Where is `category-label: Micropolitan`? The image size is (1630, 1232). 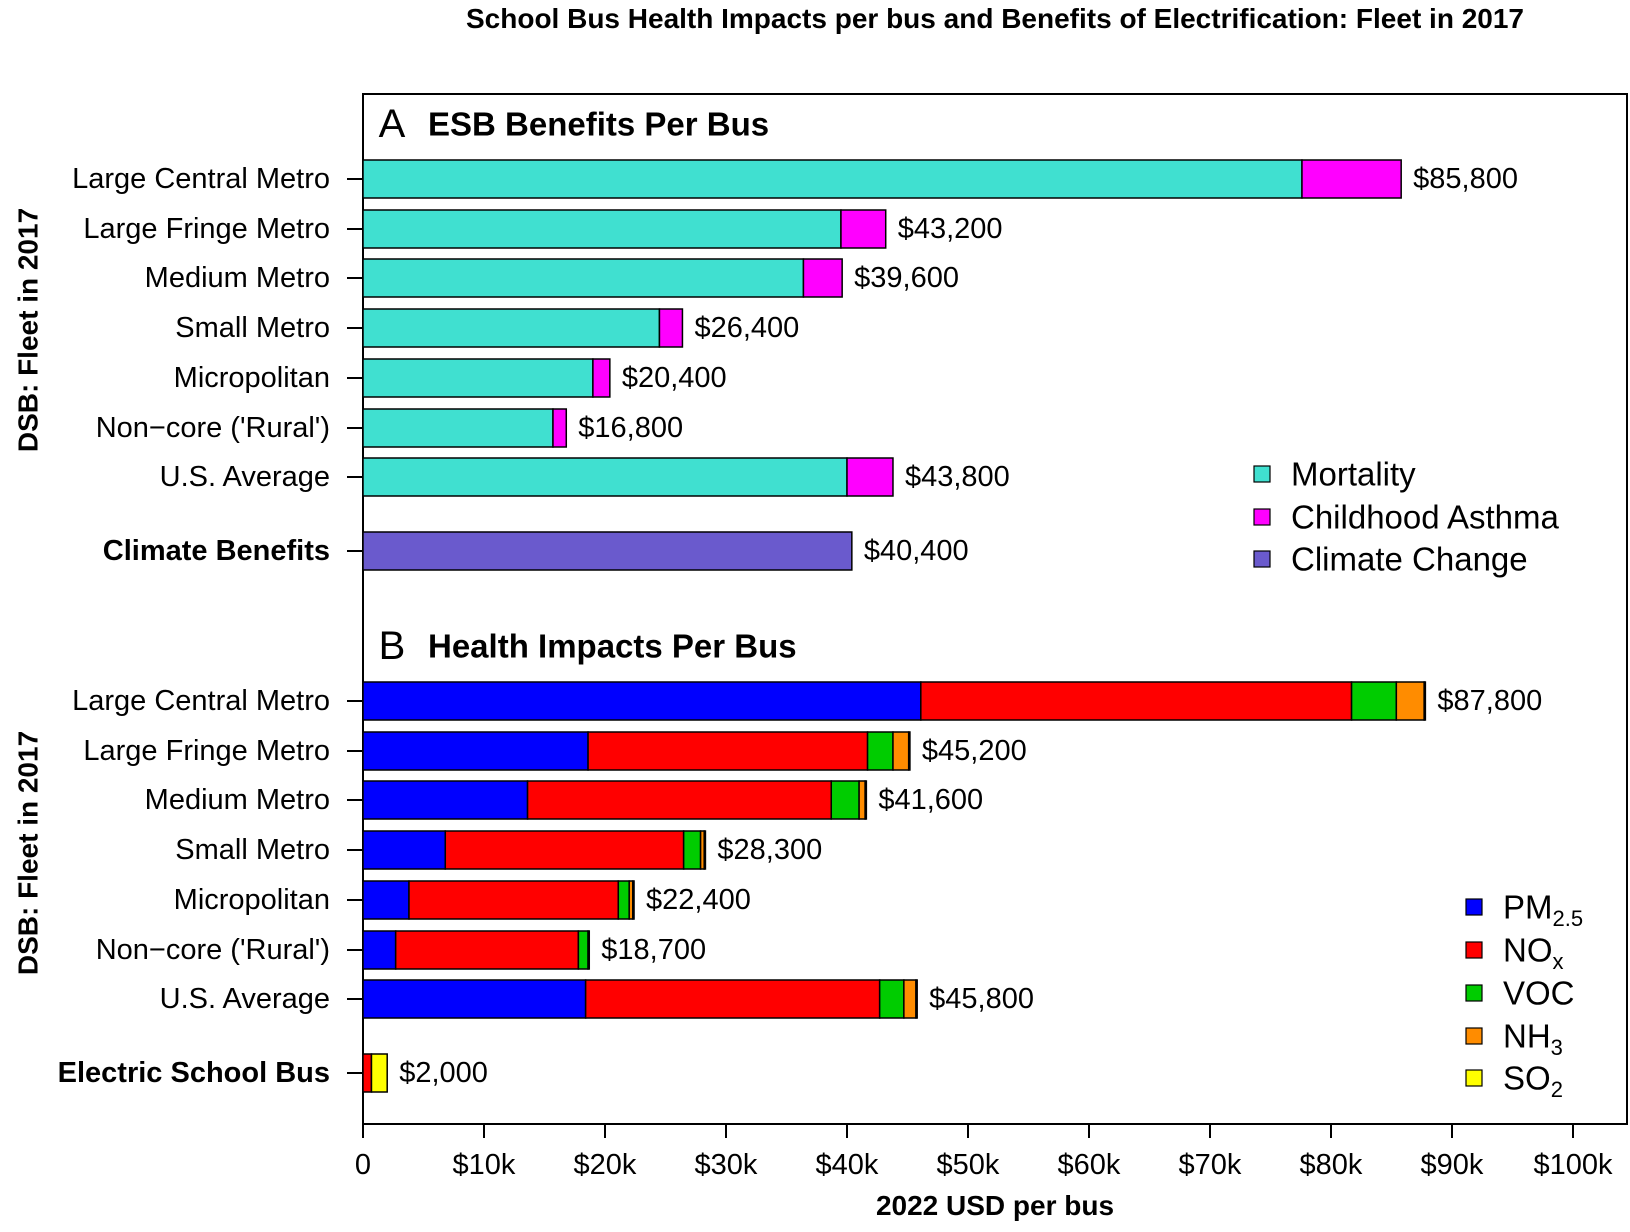 category-label: Micropolitan is located at coordinates (252, 378).